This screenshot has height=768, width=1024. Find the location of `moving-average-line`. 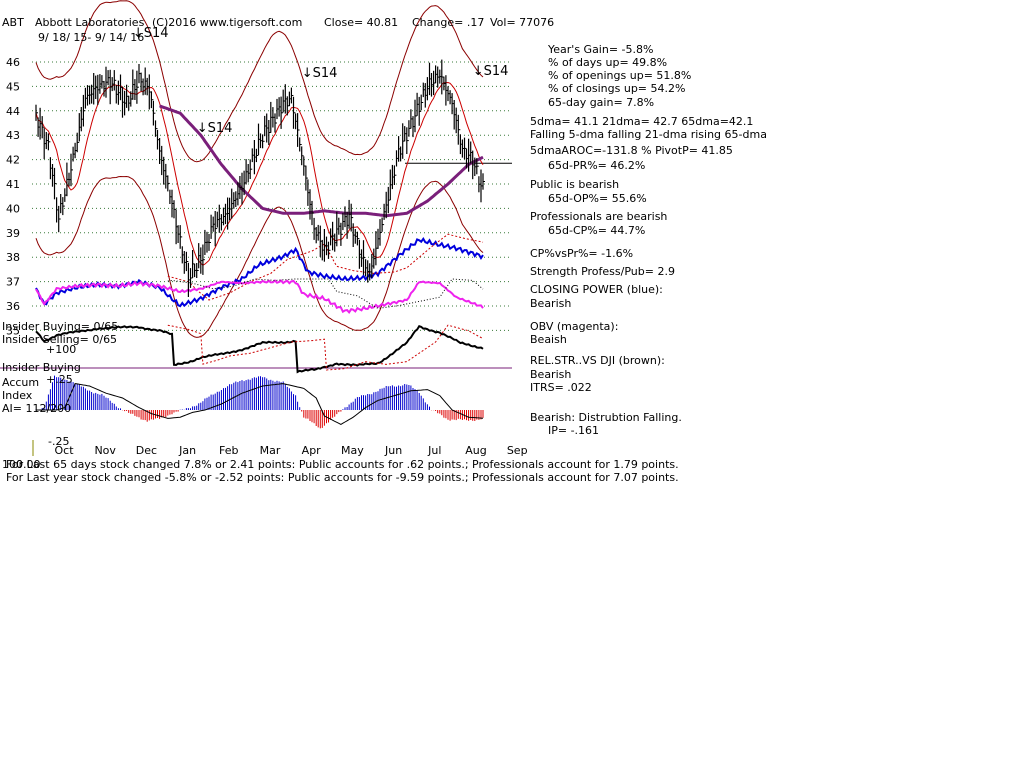

moving-average-line is located at coordinates (321, 161).